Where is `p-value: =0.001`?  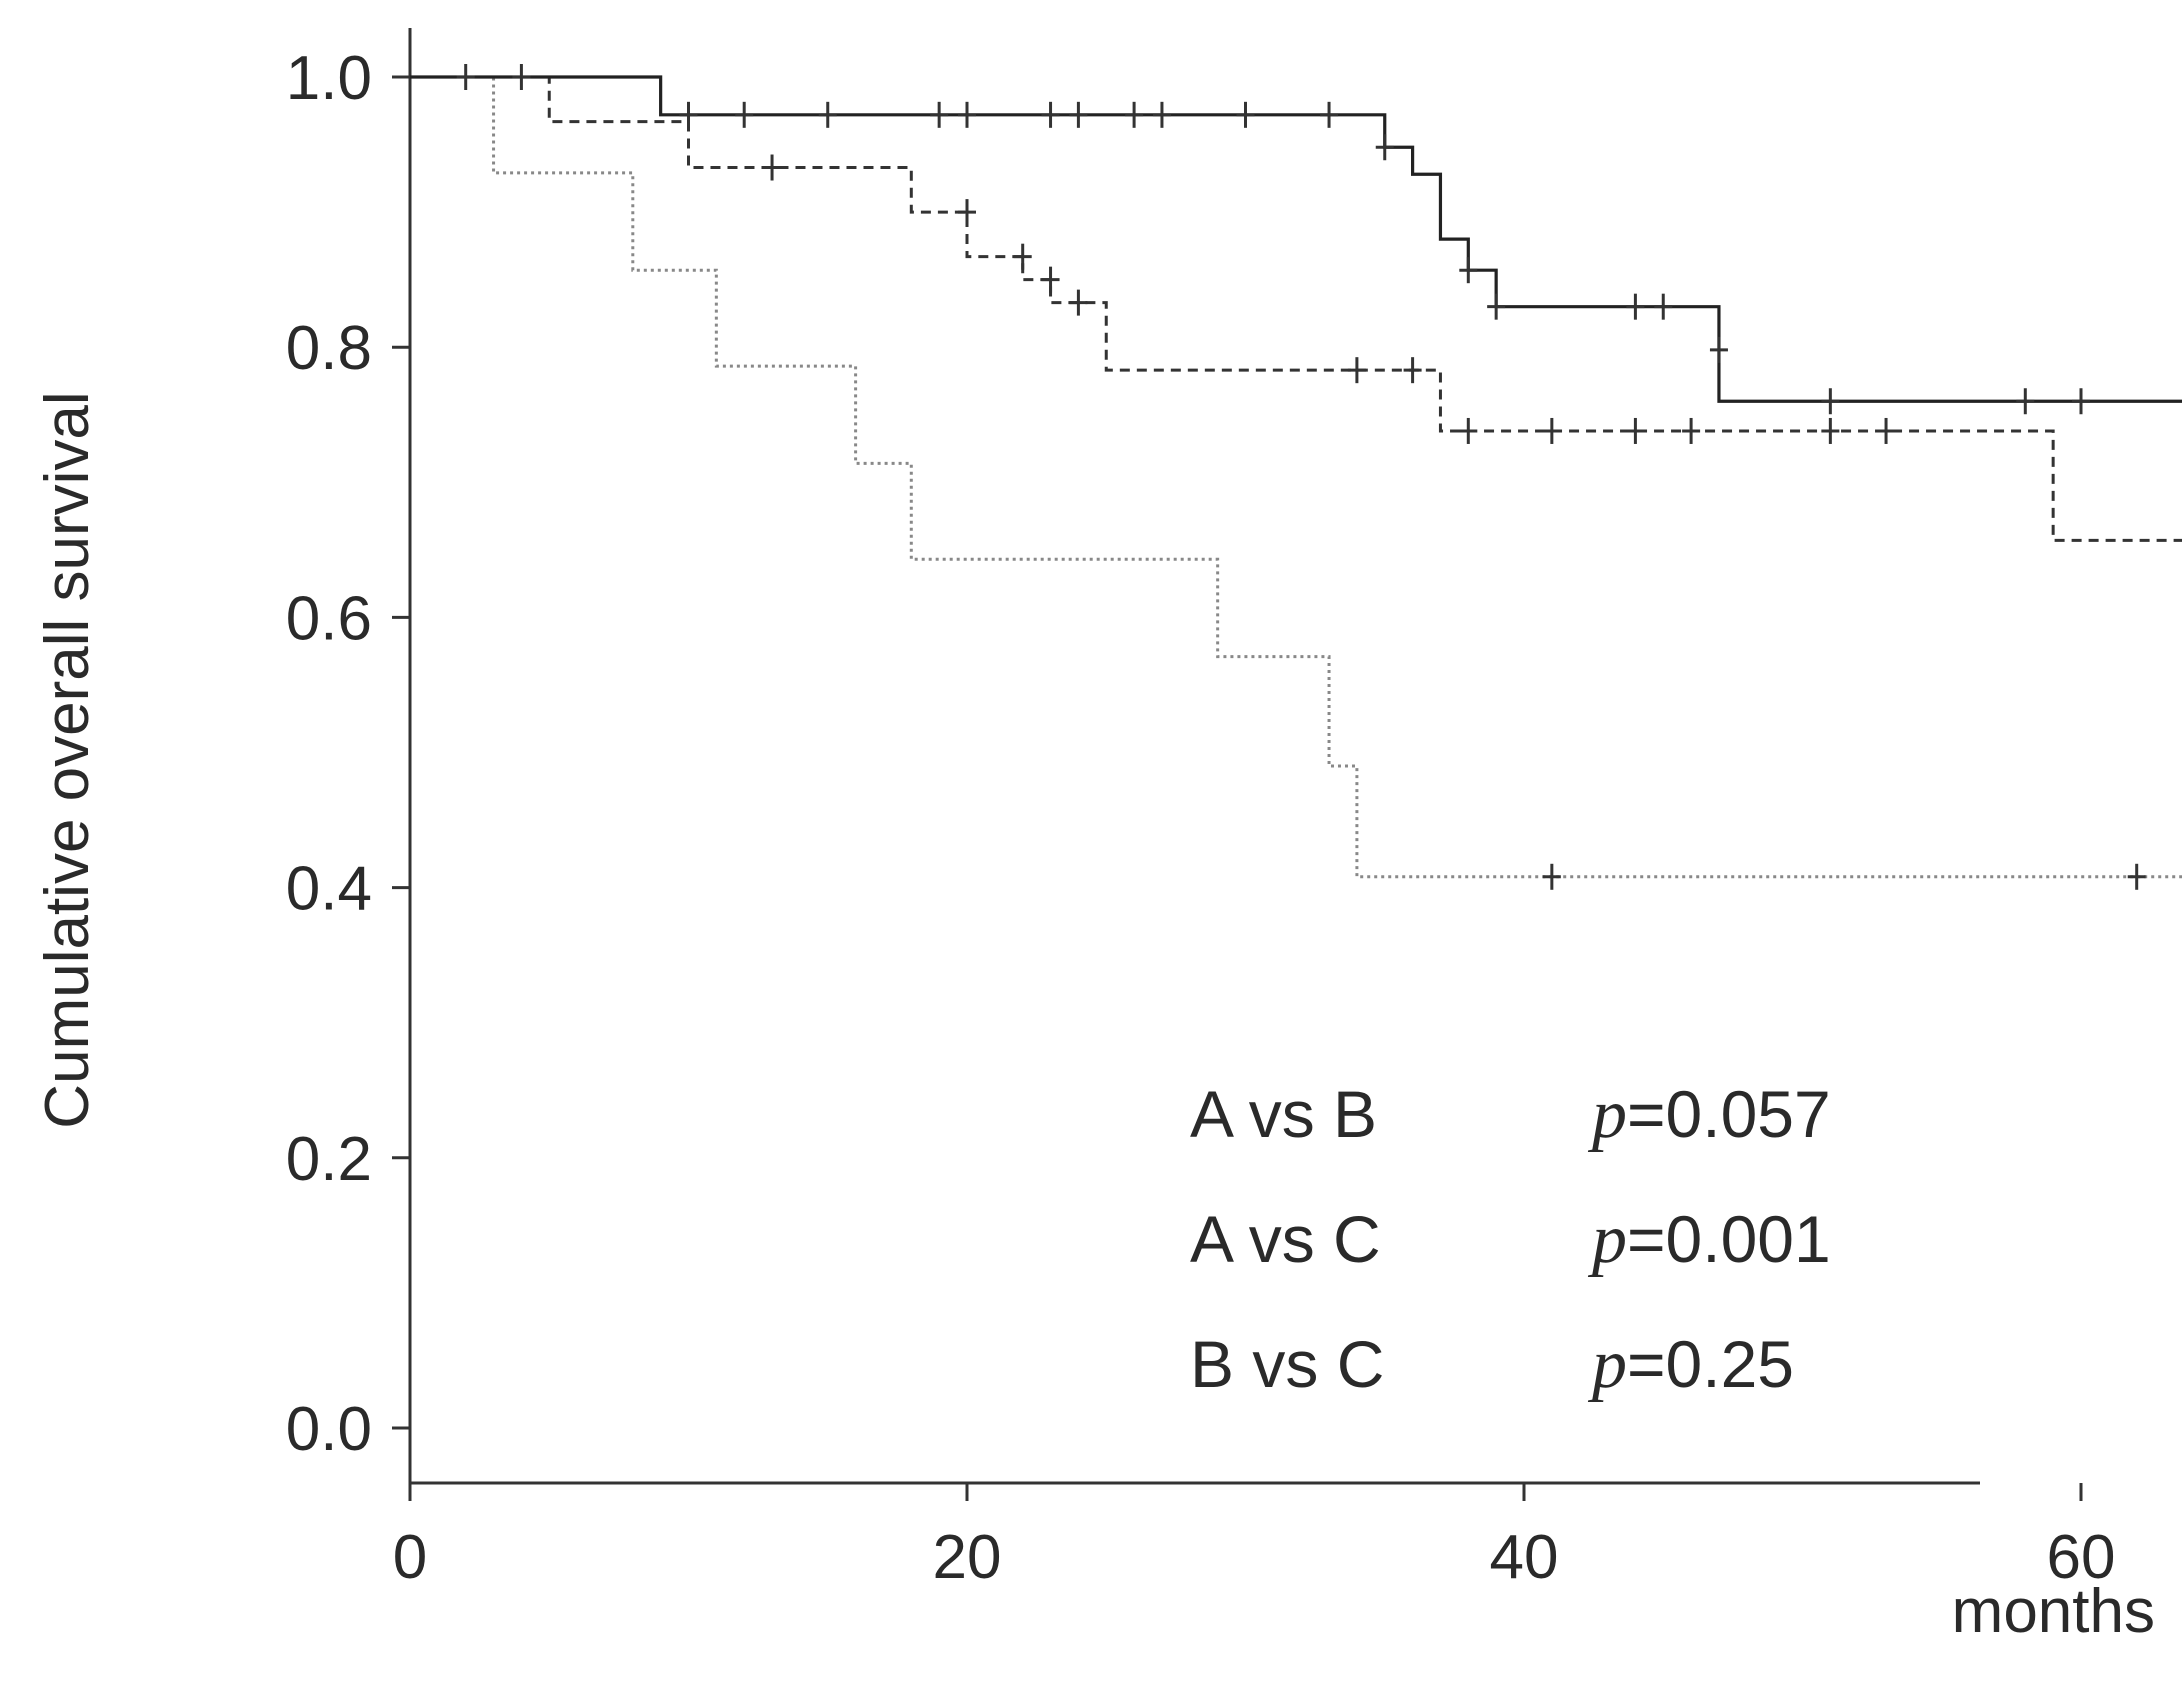
p-value: =0.001 is located at coordinates (1729, 1239).